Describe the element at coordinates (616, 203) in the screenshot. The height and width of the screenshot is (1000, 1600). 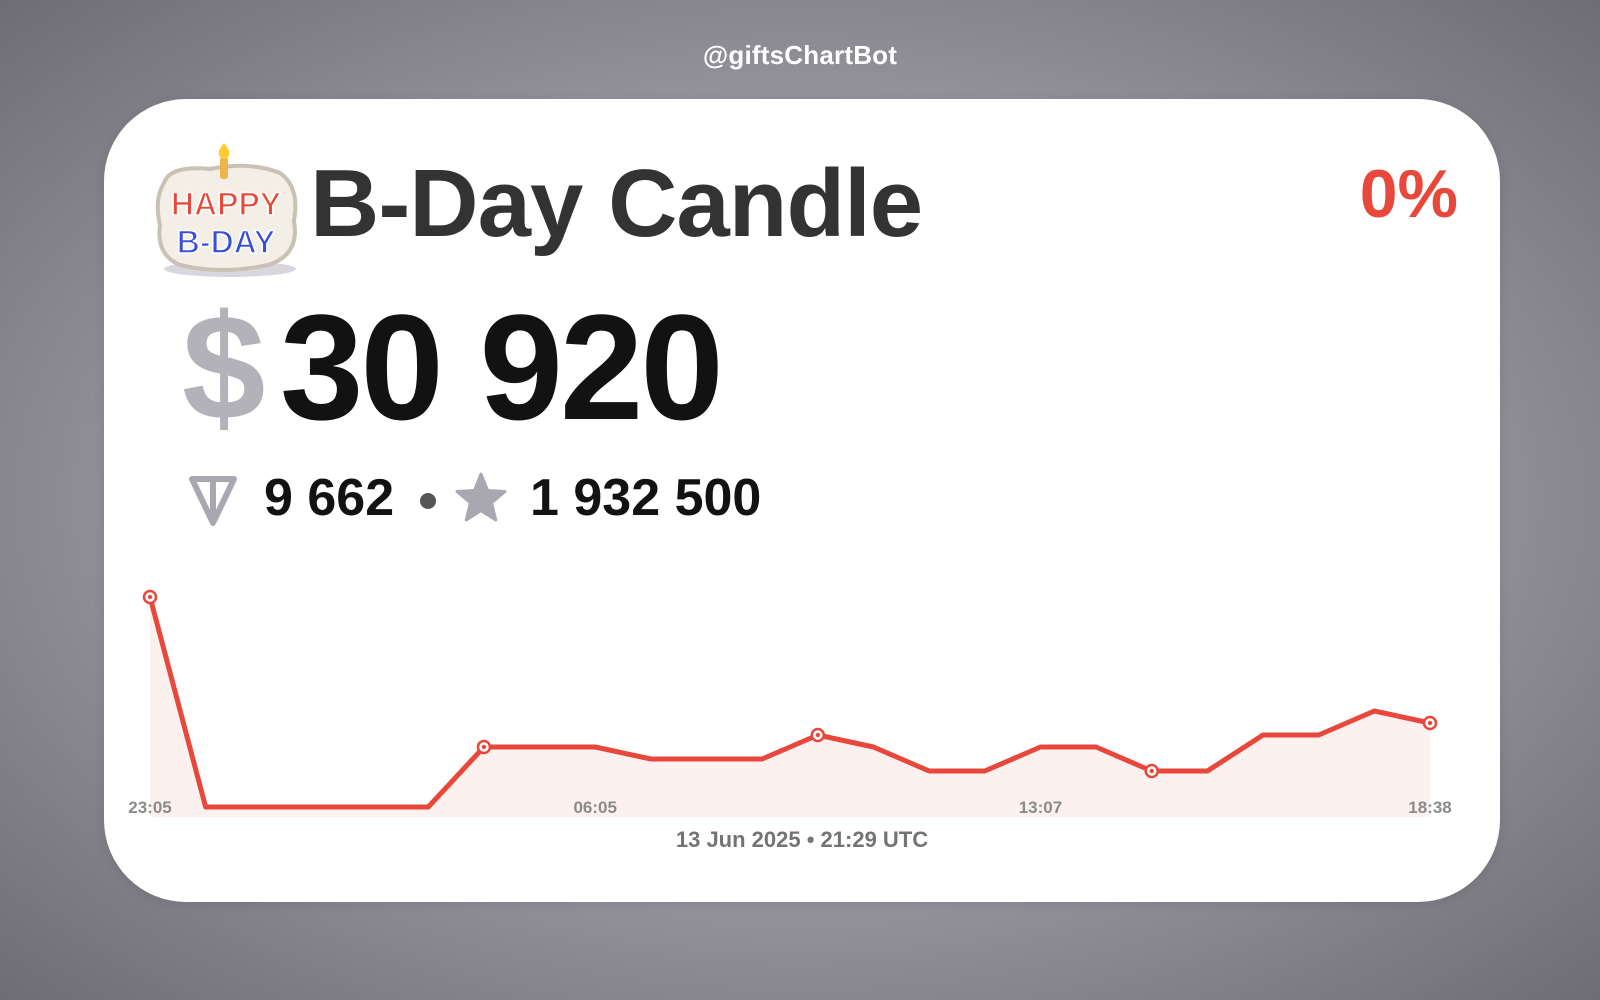
I see `gift-name: B-Day Candle` at that location.